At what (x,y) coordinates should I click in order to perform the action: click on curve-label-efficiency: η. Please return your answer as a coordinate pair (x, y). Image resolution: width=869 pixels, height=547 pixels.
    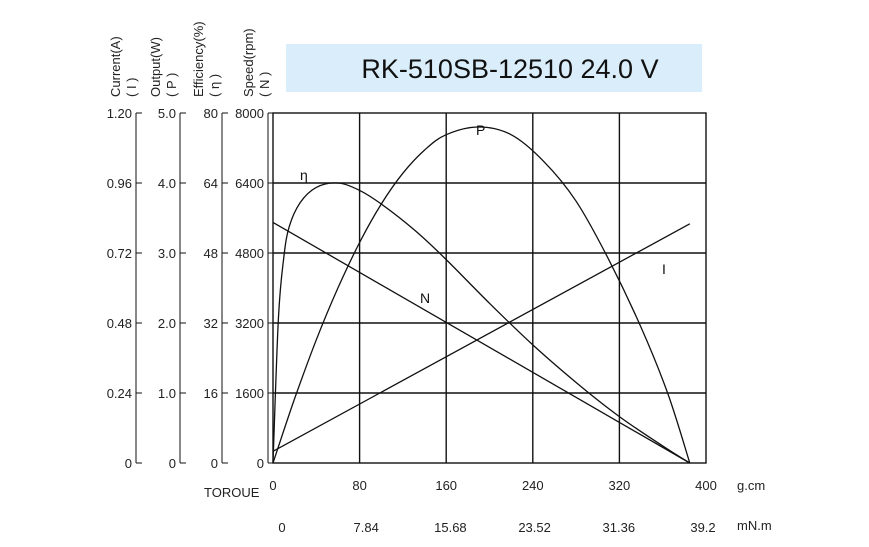
    Looking at the image, I should click on (304, 175).